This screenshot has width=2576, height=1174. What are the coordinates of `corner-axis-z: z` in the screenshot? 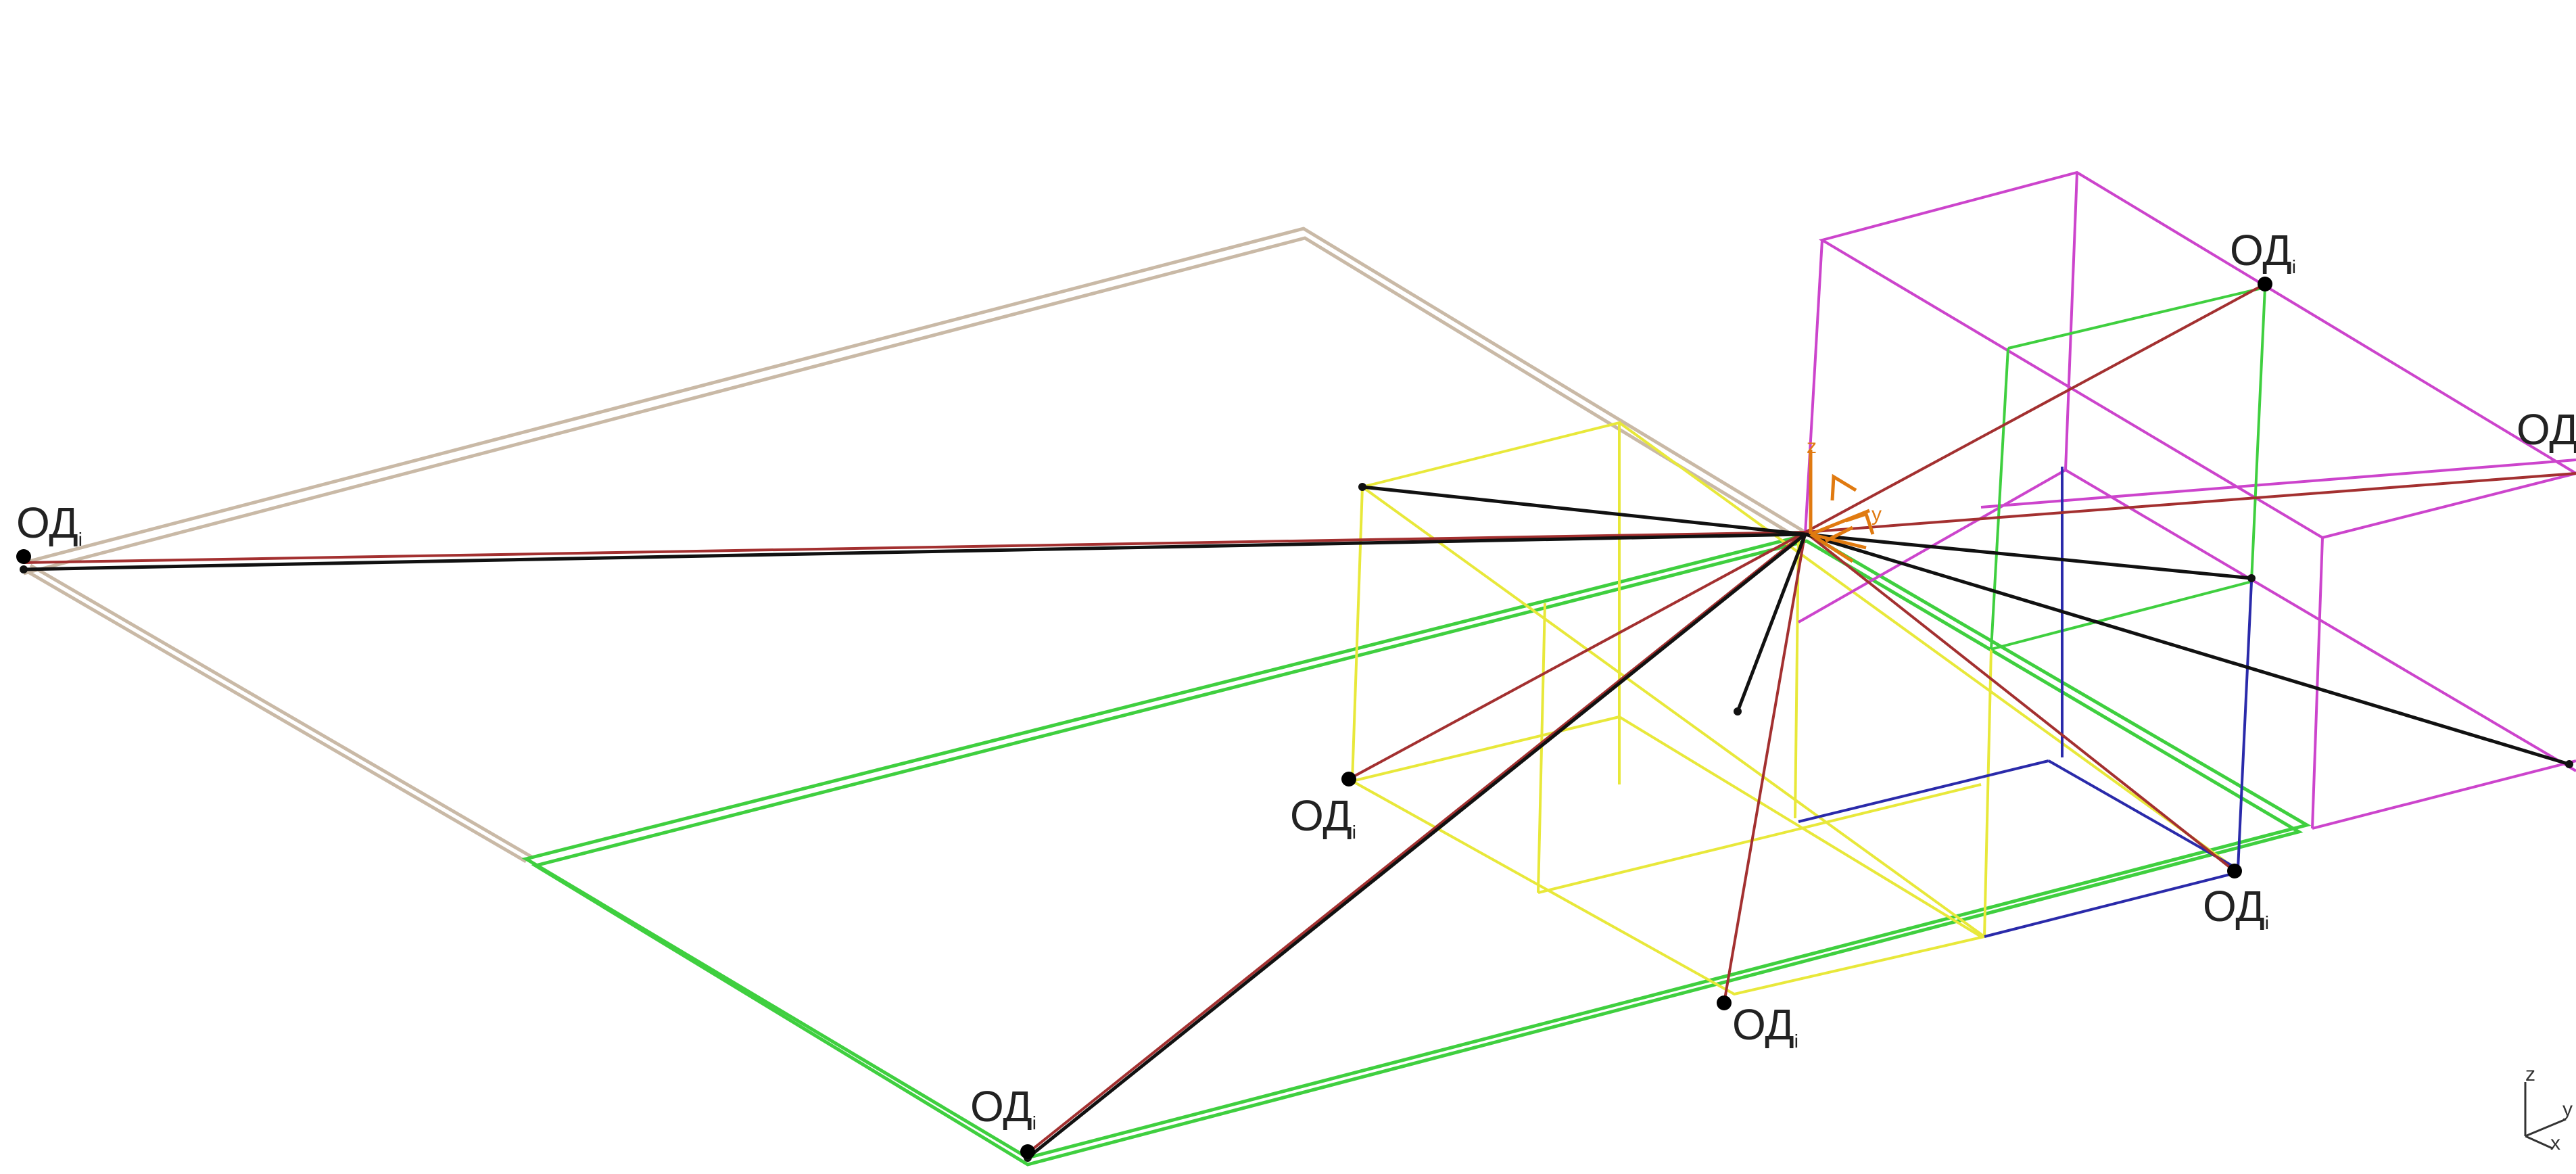 It's located at (2530, 1074).